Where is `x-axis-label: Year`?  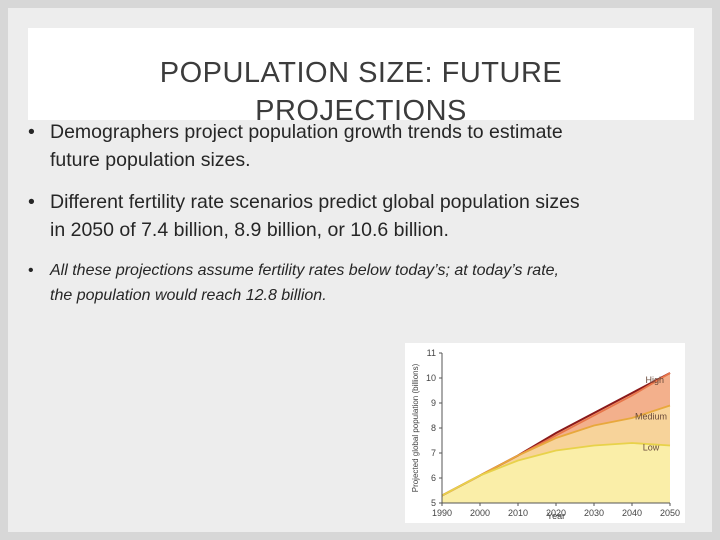
x-axis-label: Year is located at coordinates (556, 516).